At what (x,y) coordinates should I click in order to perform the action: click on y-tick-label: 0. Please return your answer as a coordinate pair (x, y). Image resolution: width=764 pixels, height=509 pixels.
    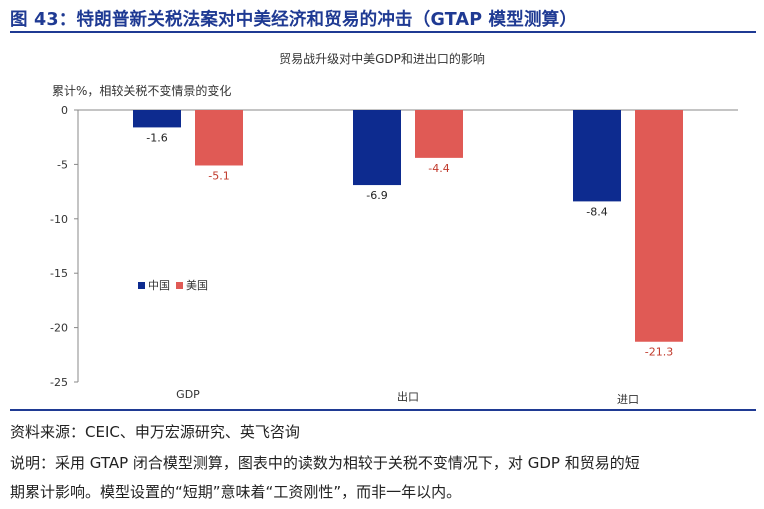
    Looking at the image, I should click on (64, 110).